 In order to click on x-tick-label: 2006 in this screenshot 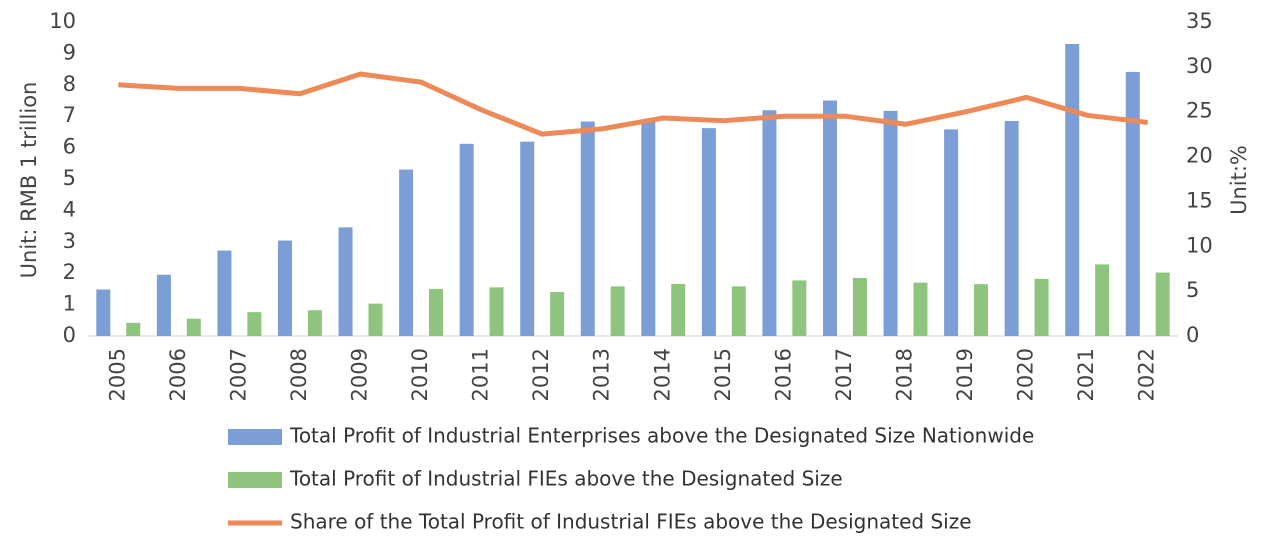, I will do `click(178, 374)`.